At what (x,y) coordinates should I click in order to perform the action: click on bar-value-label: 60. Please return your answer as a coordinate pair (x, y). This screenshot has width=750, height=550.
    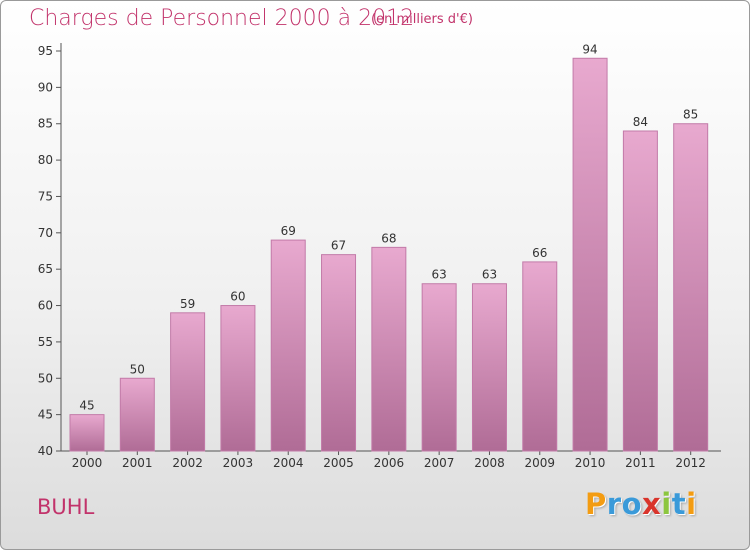
    Looking at the image, I should click on (237, 297).